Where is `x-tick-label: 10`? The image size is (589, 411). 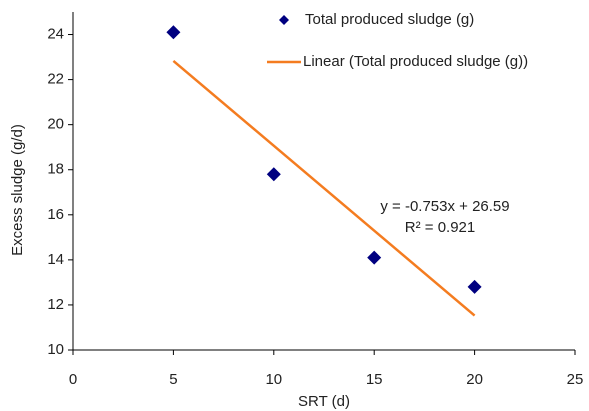 x-tick-label: 10 is located at coordinates (273, 379).